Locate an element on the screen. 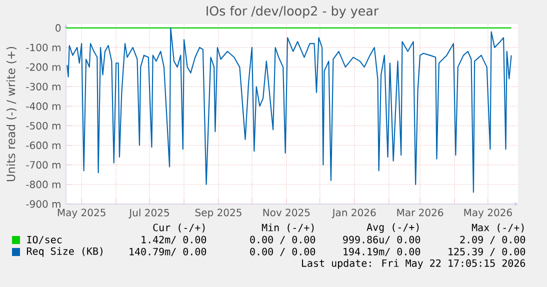 Image resolution: width=547 pixels, height=287 pixels. y-axis-title: Units read (-) / write (+) is located at coordinates (11, 114).